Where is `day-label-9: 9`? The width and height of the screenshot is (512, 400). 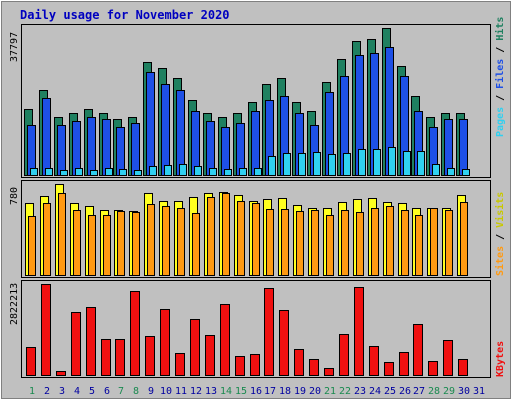
day-label-9: 9 is located at coordinates (151, 391).